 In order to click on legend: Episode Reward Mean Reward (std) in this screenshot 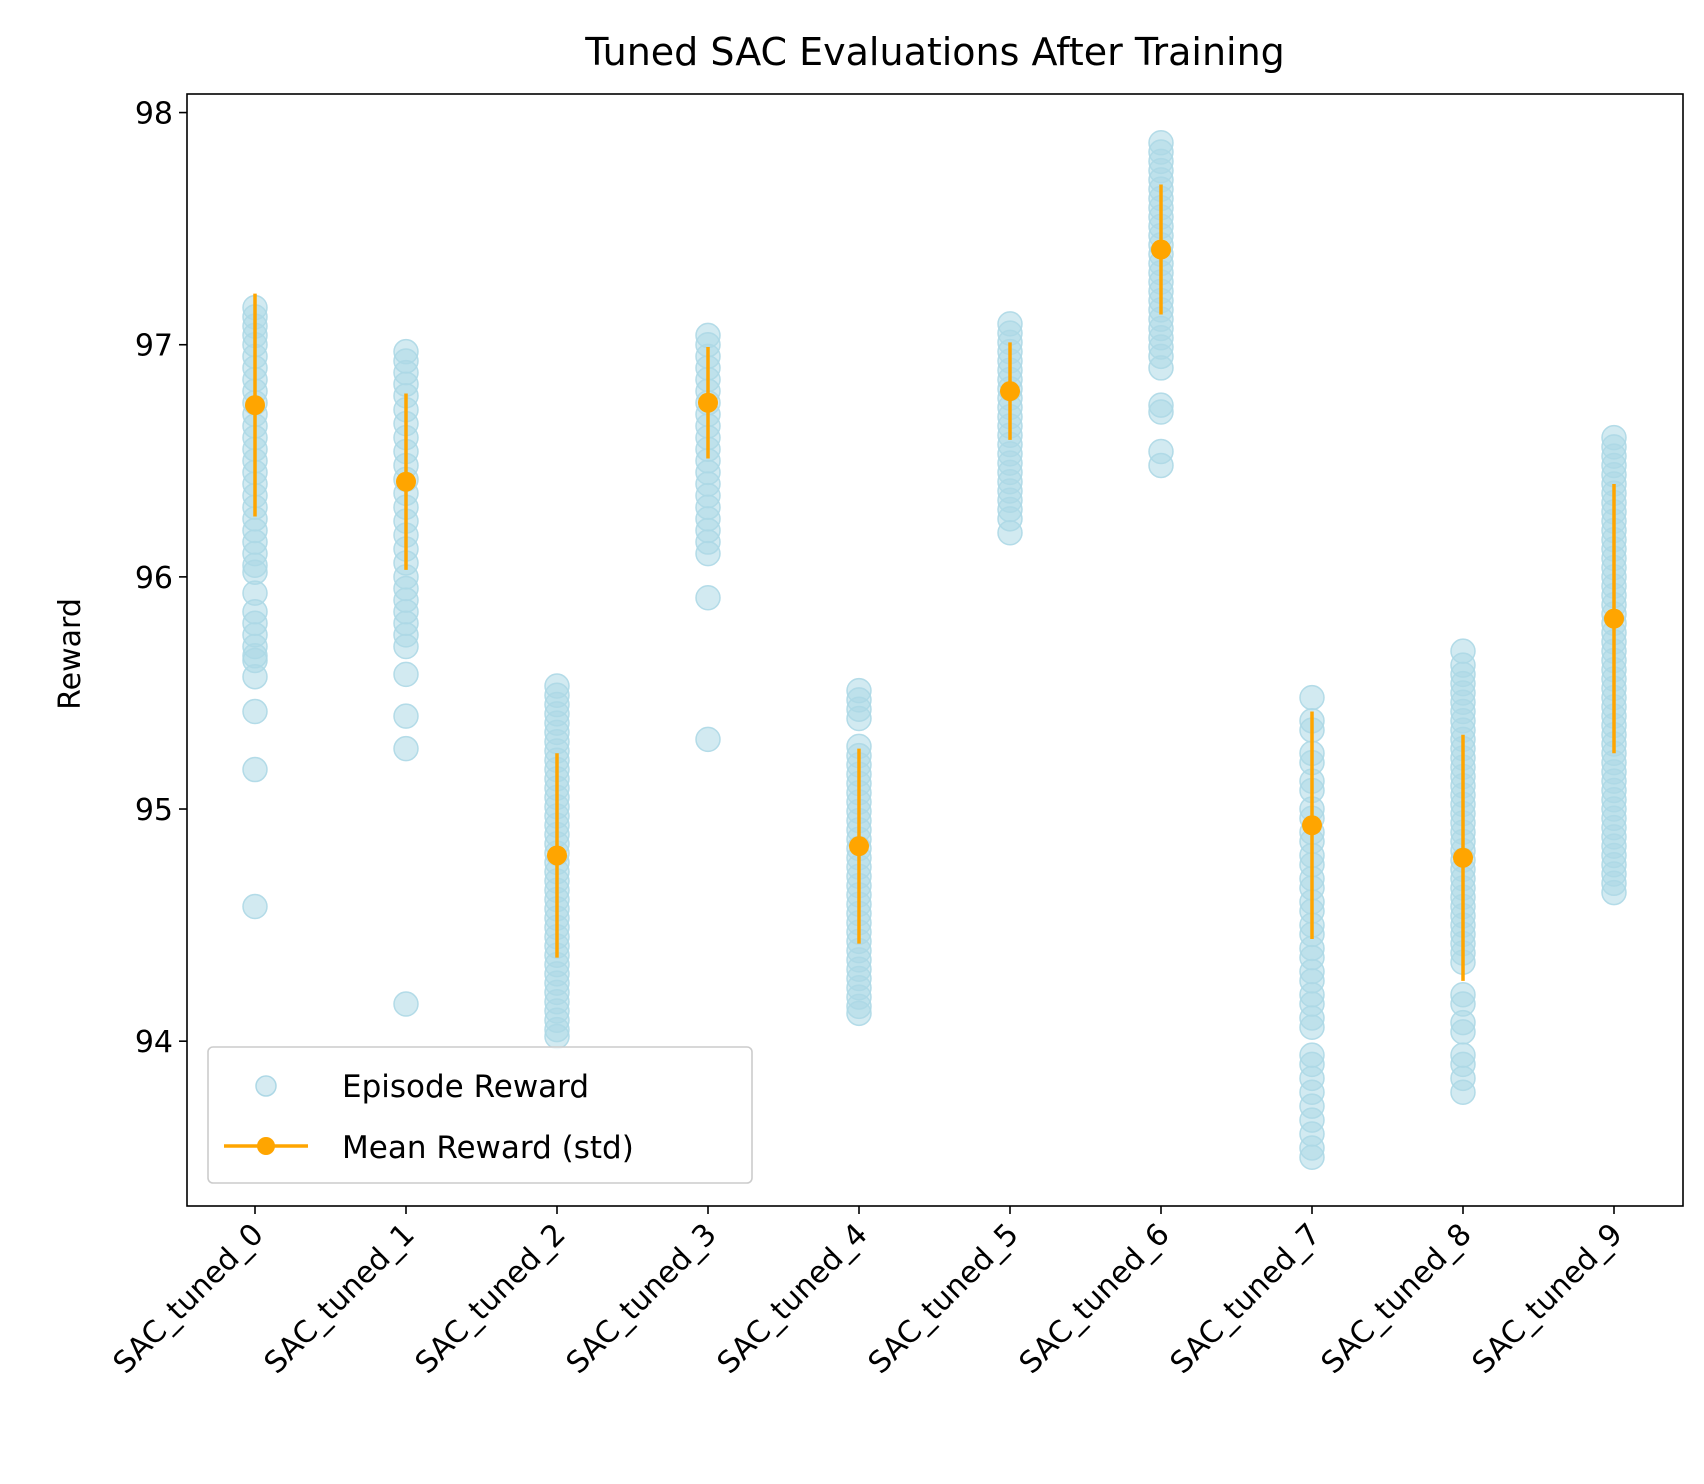, I will do `click(480, 1115)`.